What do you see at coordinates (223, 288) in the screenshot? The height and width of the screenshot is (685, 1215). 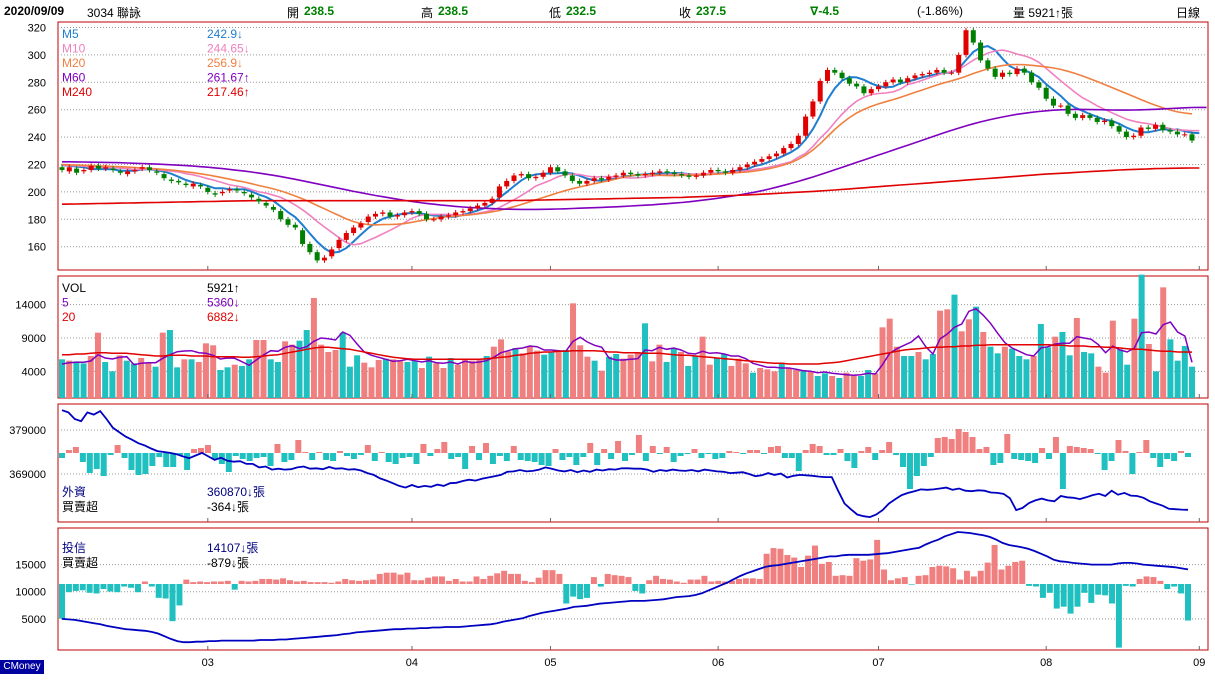 I see `legend-value-0: 5921↑` at bounding box center [223, 288].